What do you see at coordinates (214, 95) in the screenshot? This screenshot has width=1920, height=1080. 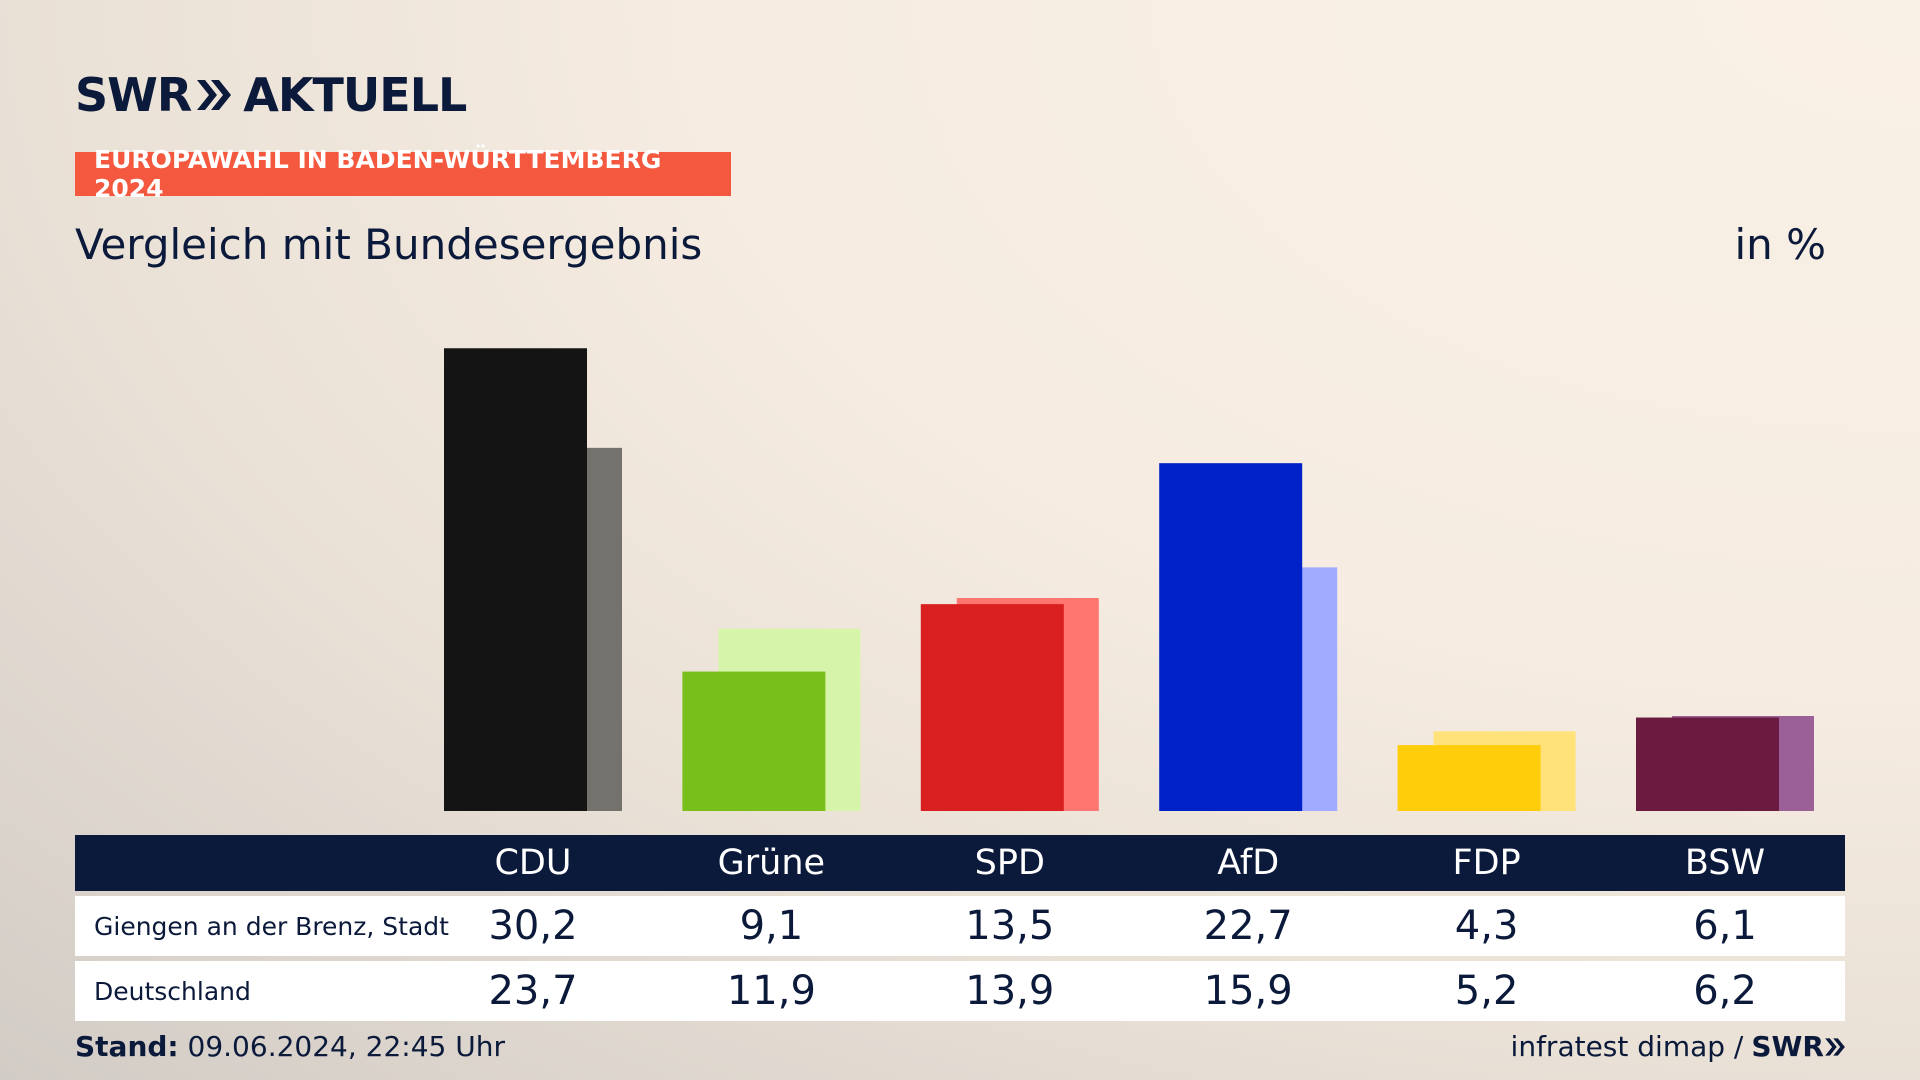 I see `double-chevron-icon` at bounding box center [214, 95].